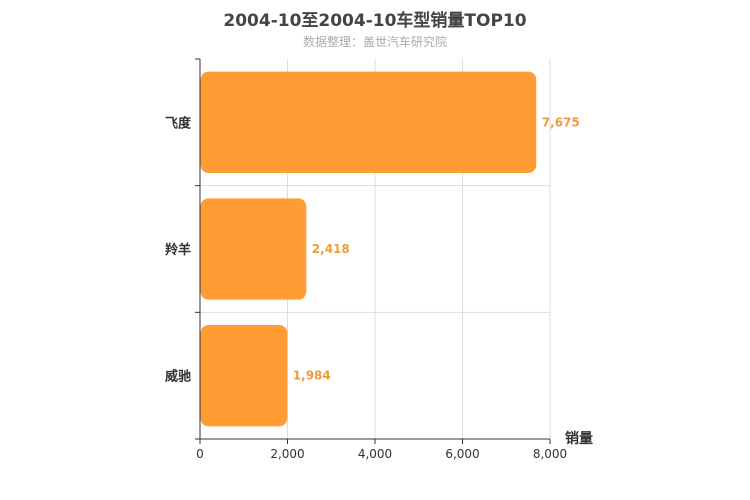  What do you see at coordinates (178, 377) in the screenshot?
I see `category-label: 威驰` at bounding box center [178, 377].